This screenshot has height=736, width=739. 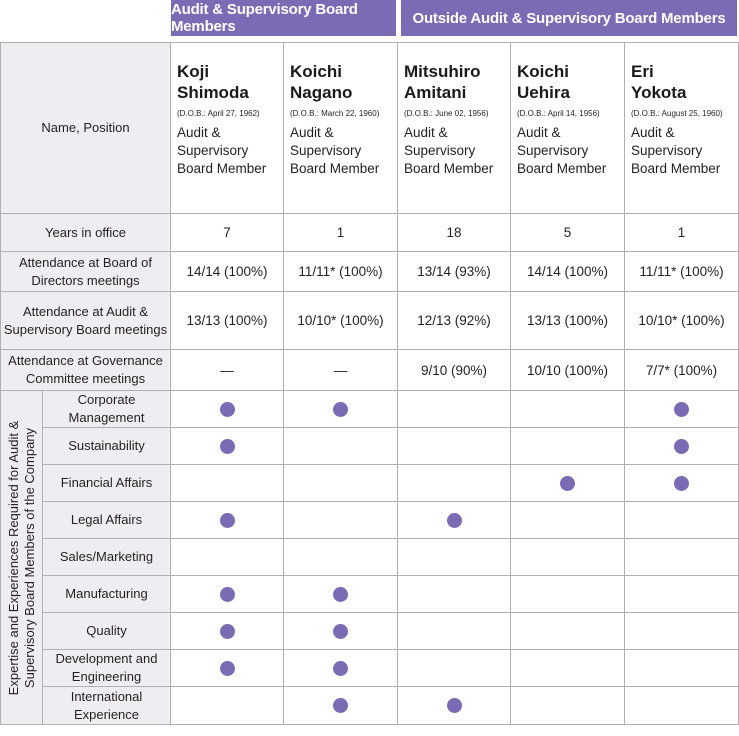 What do you see at coordinates (85, 128) in the screenshot?
I see `label-name-position: Name, Position` at bounding box center [85, 128].